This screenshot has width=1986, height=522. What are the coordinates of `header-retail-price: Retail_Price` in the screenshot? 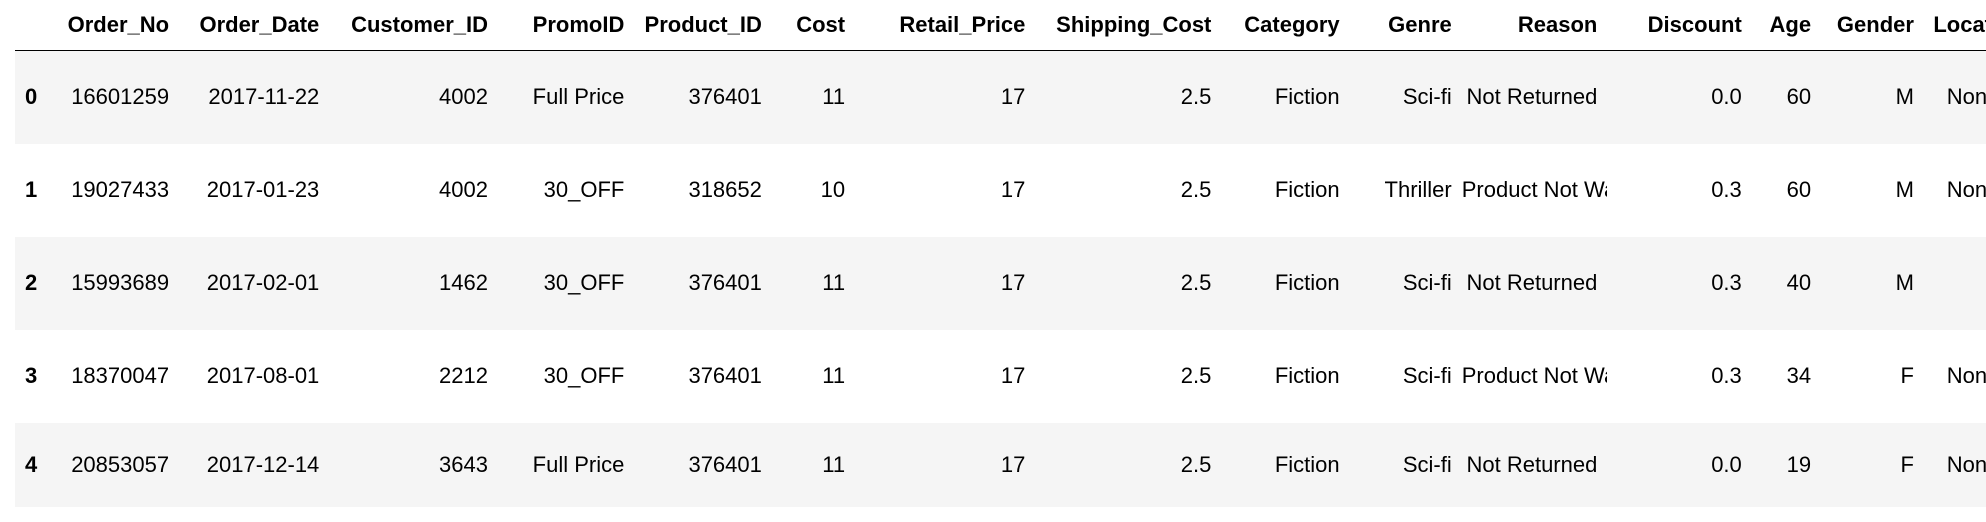 It's located at (945, 25).